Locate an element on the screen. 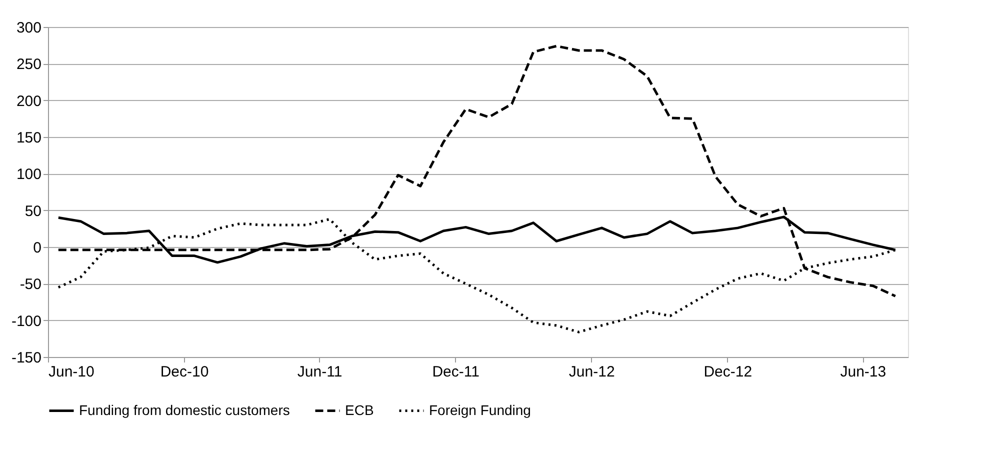 The height and width of the screenshot is (471, 982). y-tick-label: 200 is located at coordinates (29, 101).